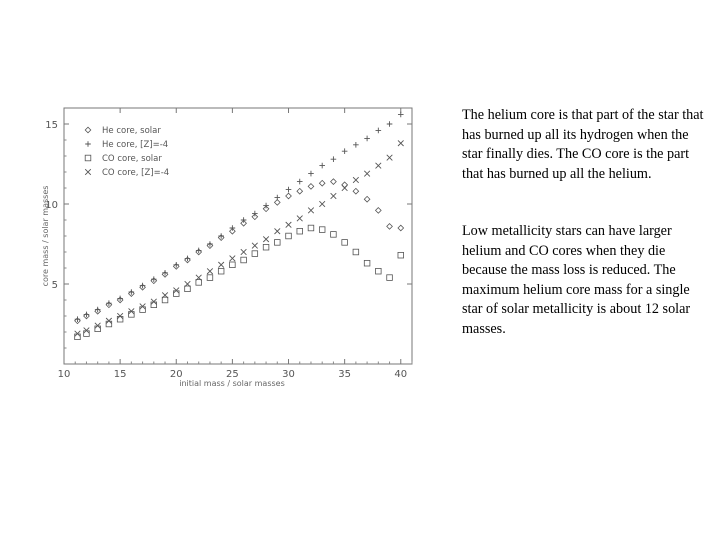  I want to click on y-axis-label: core mass / solar masses, so click(45, 236).